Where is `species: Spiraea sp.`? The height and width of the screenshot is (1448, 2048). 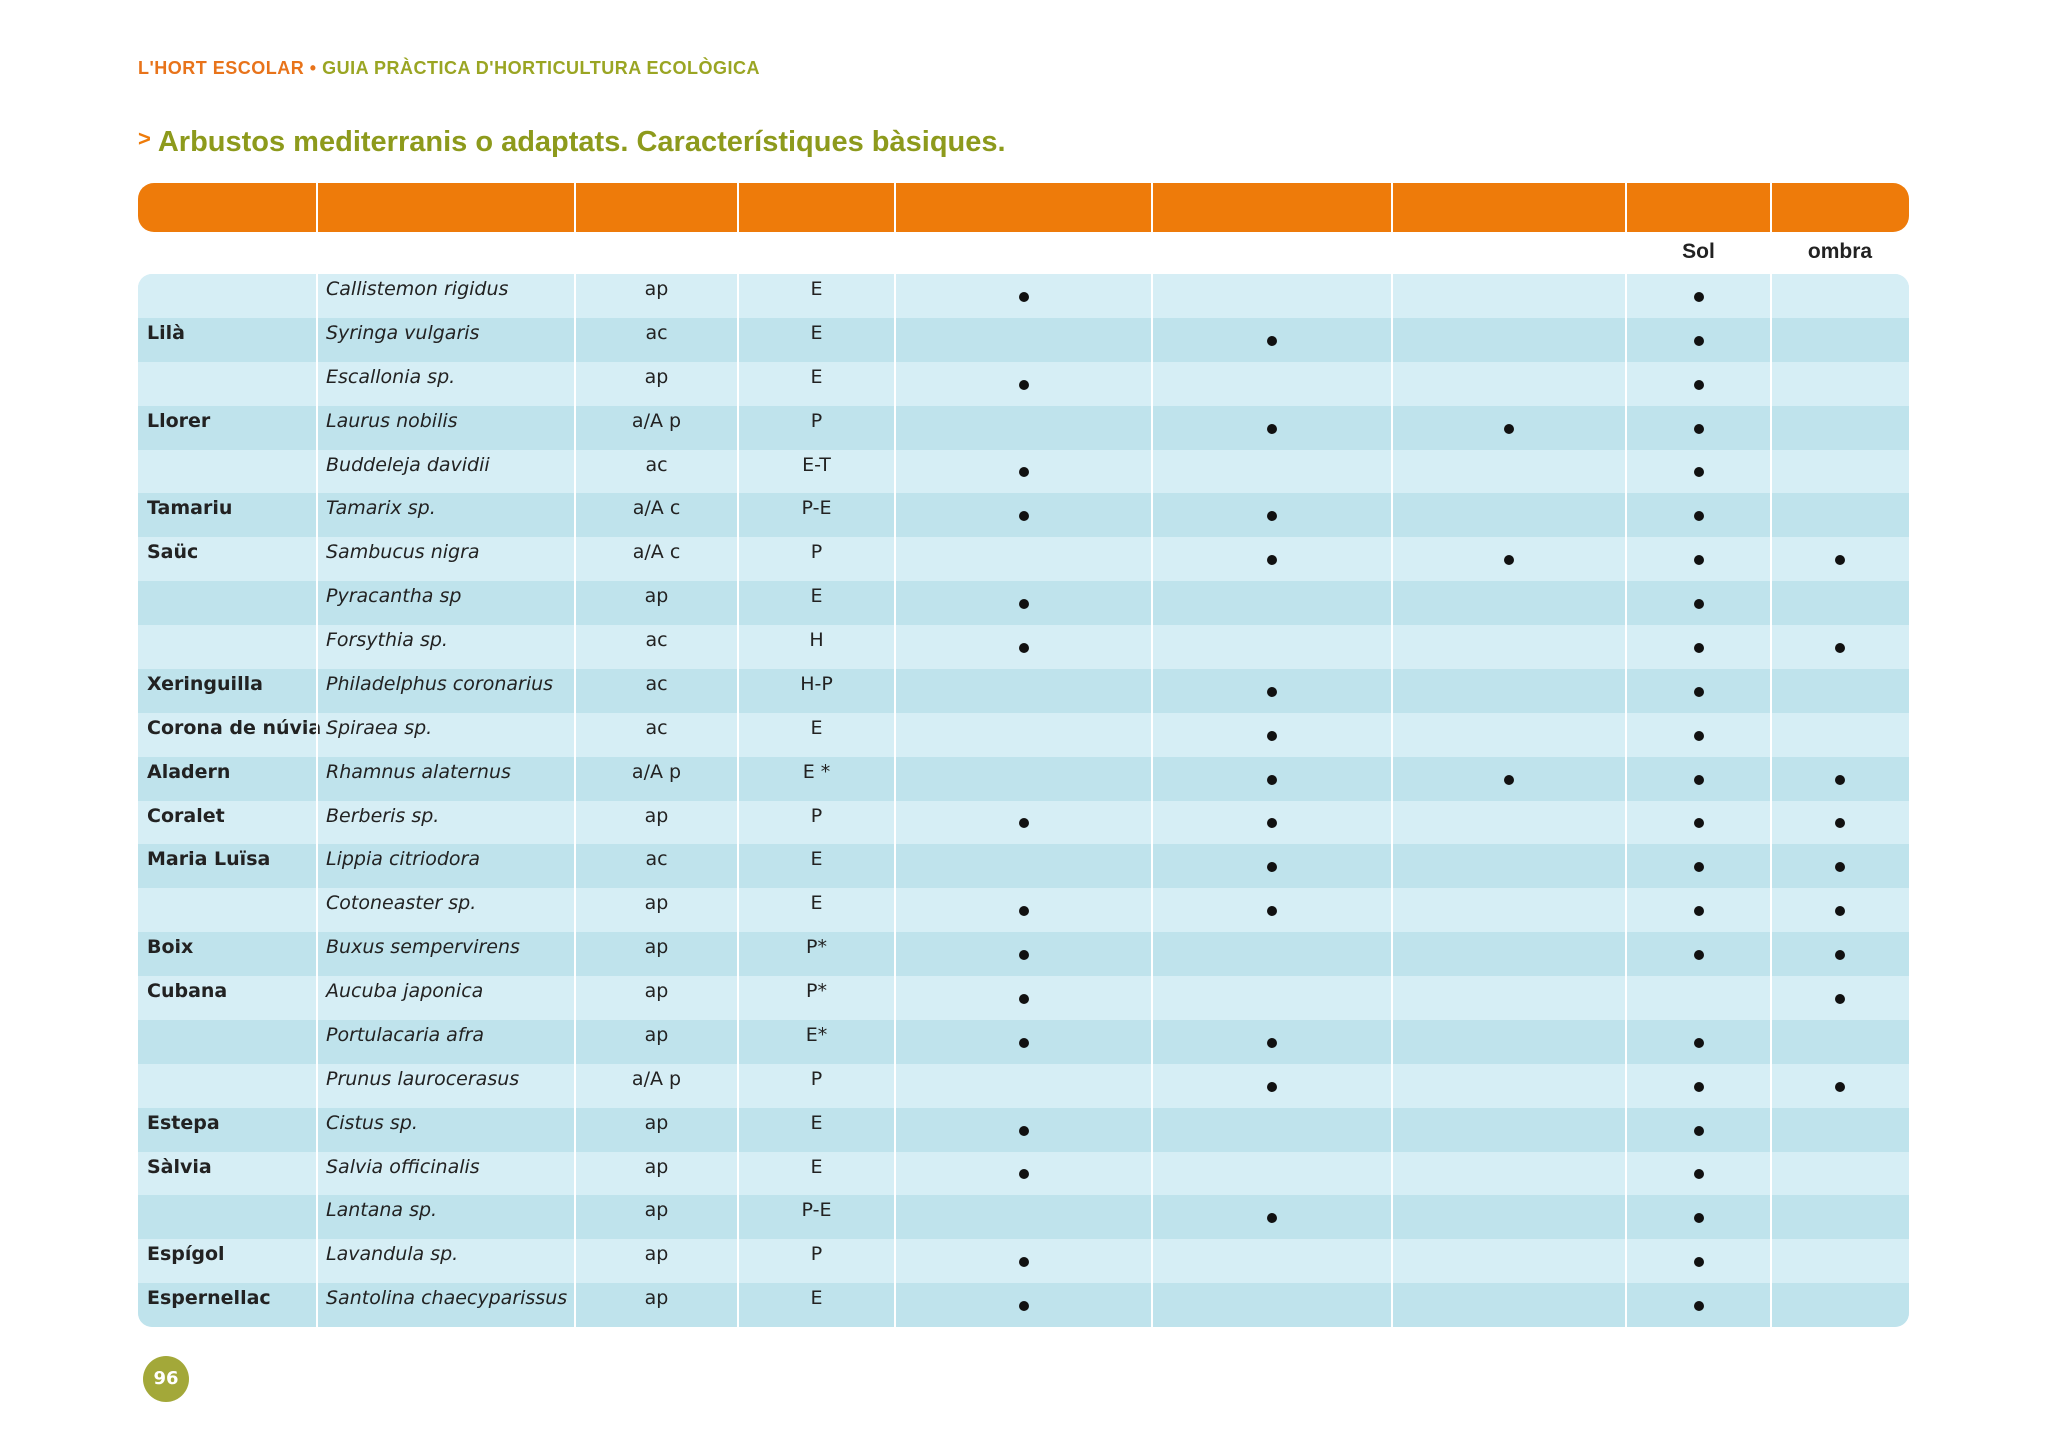 species: Spiraea sp. is located at coordinates (379, 727).